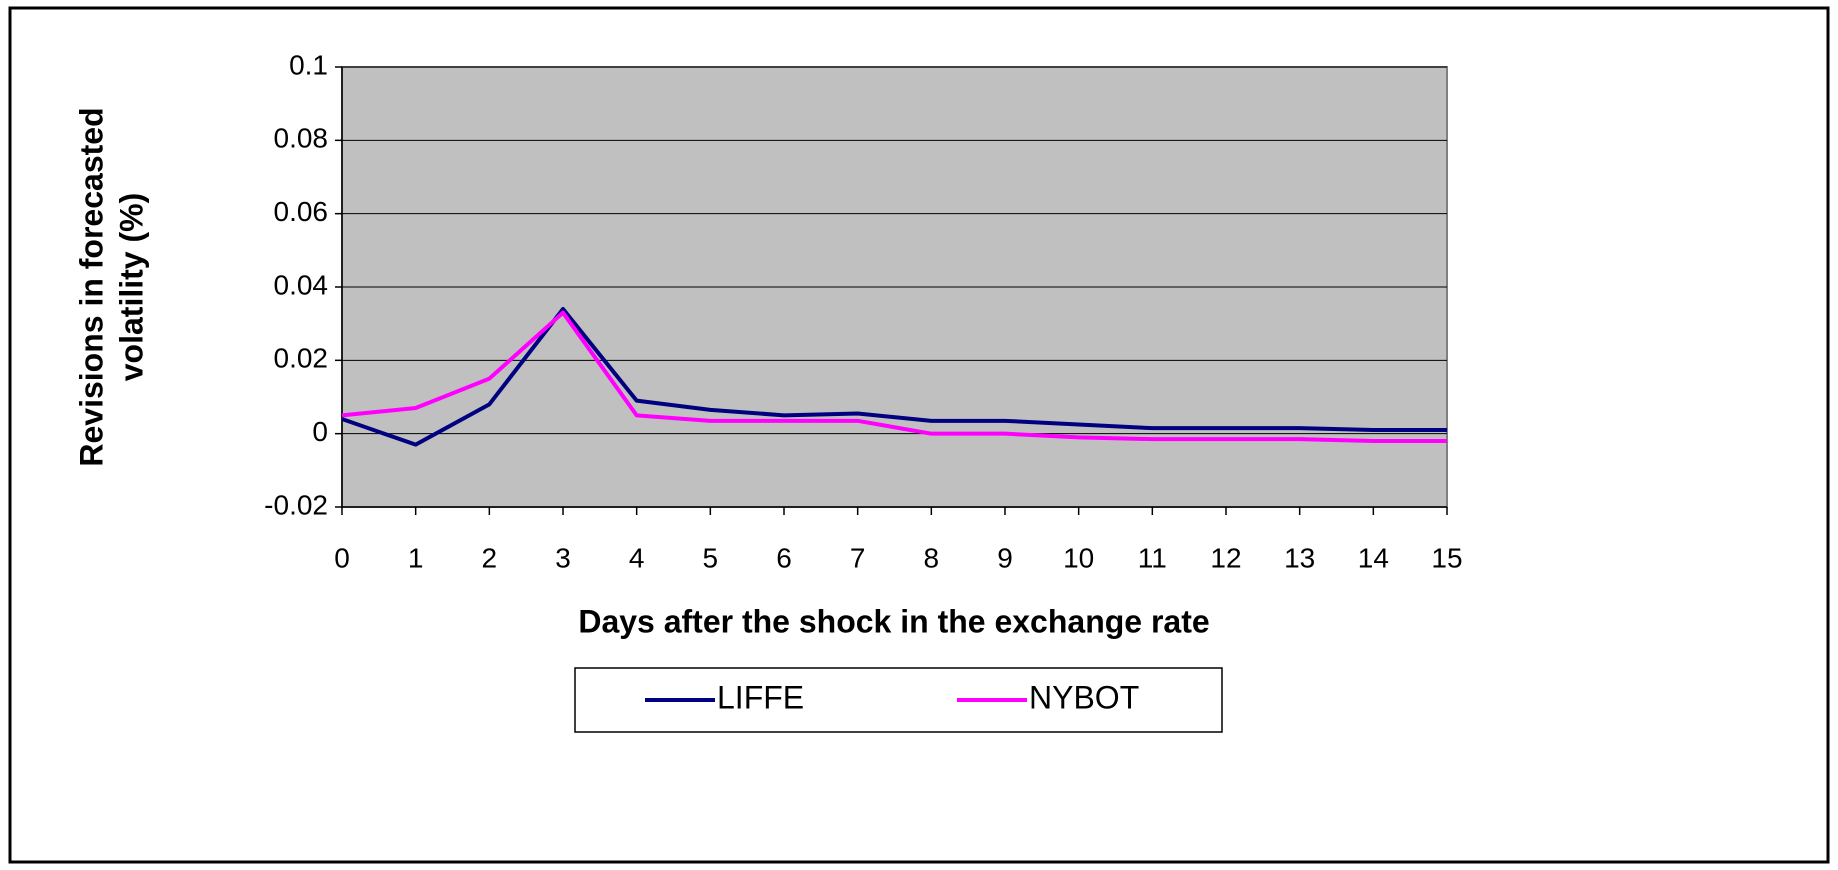  What do you see at coordinates (1005, 557) in the screenshot?
I see `x-tick-label: 9` at bounding box center [1005, 557].